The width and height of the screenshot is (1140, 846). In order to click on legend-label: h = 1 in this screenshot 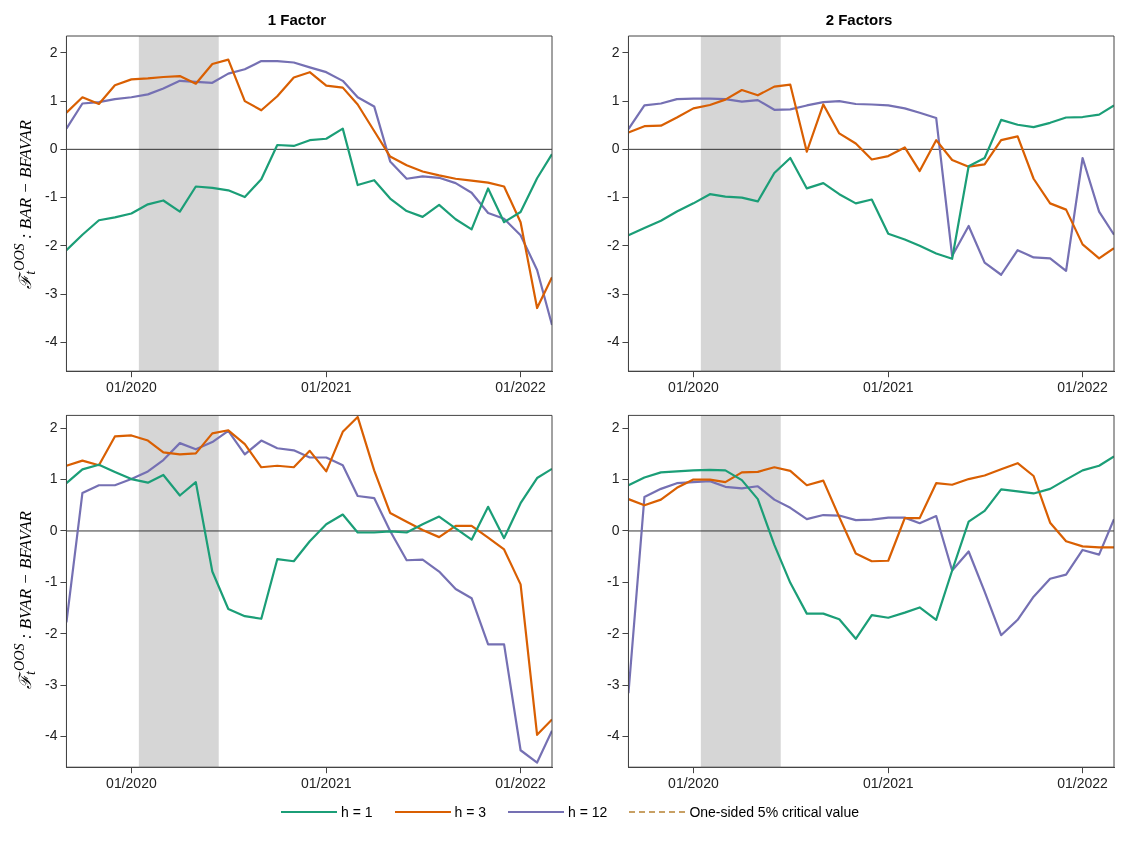, I will do `click(356, 812)`.